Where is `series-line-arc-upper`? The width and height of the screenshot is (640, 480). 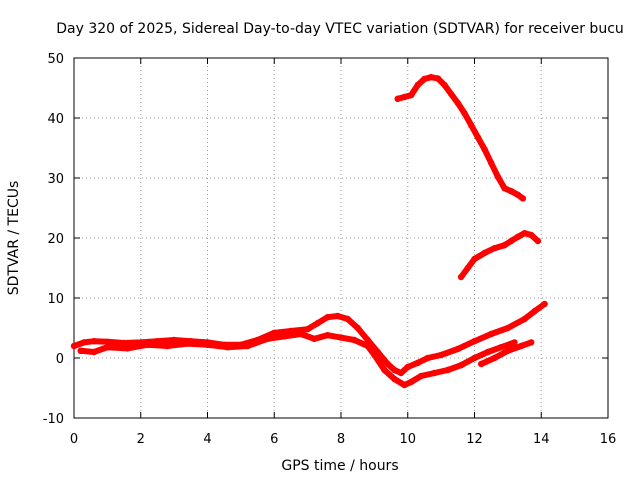 series-line-arc-upper is located at coordinates (460, 138).